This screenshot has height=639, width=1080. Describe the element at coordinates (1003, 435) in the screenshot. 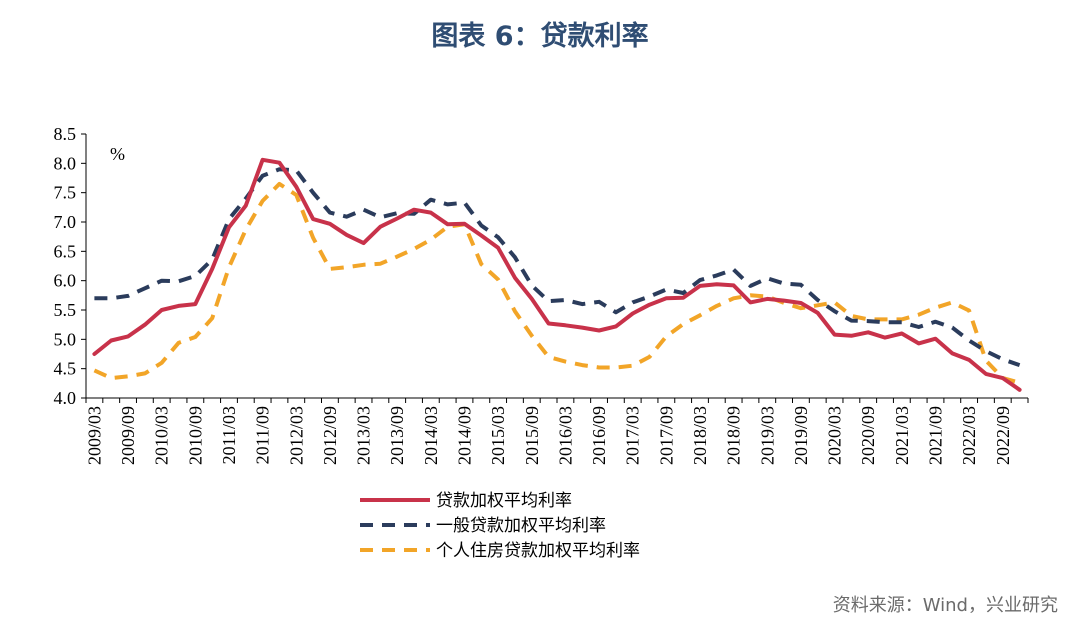

I see `x-tick-label: 2022/09` at that location.